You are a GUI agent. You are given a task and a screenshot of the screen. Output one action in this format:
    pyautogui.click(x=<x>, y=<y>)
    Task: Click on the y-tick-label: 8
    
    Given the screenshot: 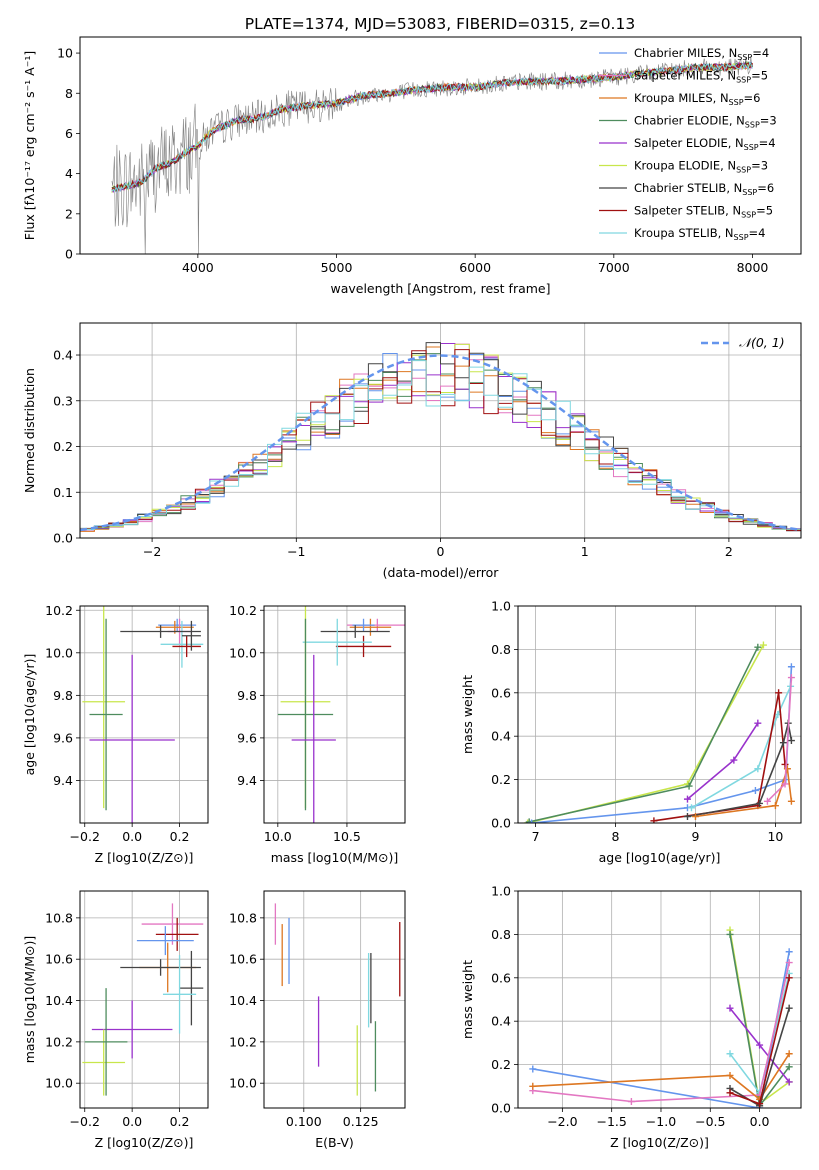 What is the action you would take?
    pyautogui.click(x=69, y=93)
    